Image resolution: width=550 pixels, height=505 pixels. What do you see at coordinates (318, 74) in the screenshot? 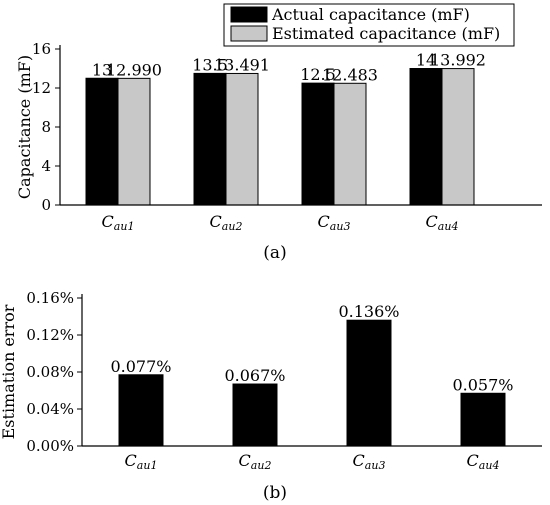
I see `data-label: 12.5` at bounding box center [318, 74].